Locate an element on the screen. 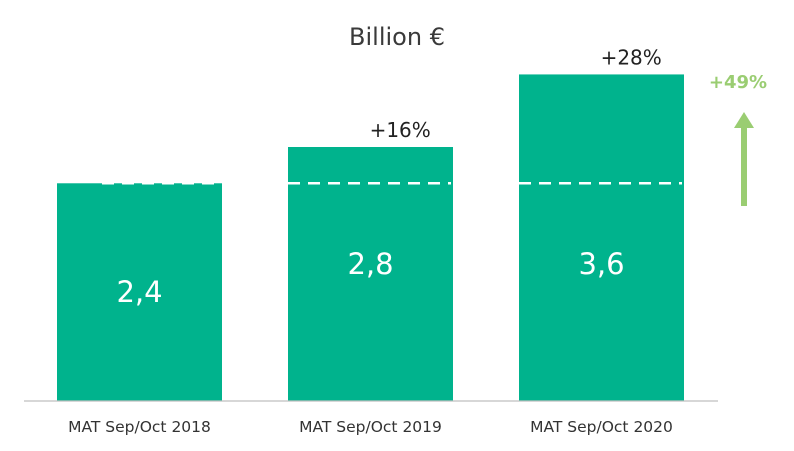 The image size is (794, 451). bar-value-label-3: 3,6 is located at coordinates (601, 264).